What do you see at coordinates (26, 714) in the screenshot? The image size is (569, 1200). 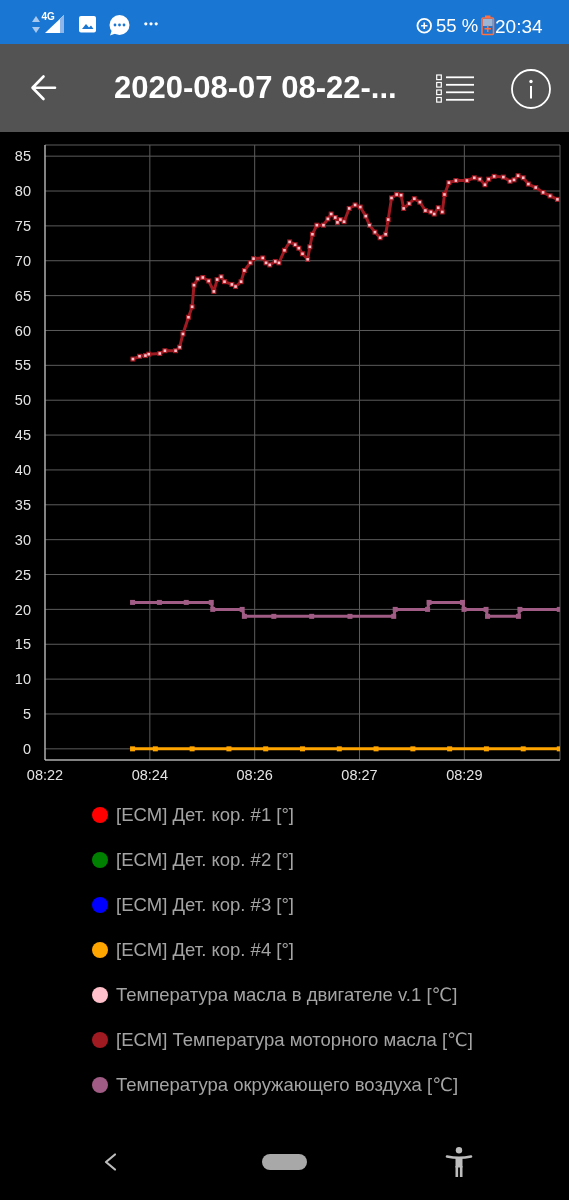 I see `y-tick-label: 5` at bounding box center [26, 714].